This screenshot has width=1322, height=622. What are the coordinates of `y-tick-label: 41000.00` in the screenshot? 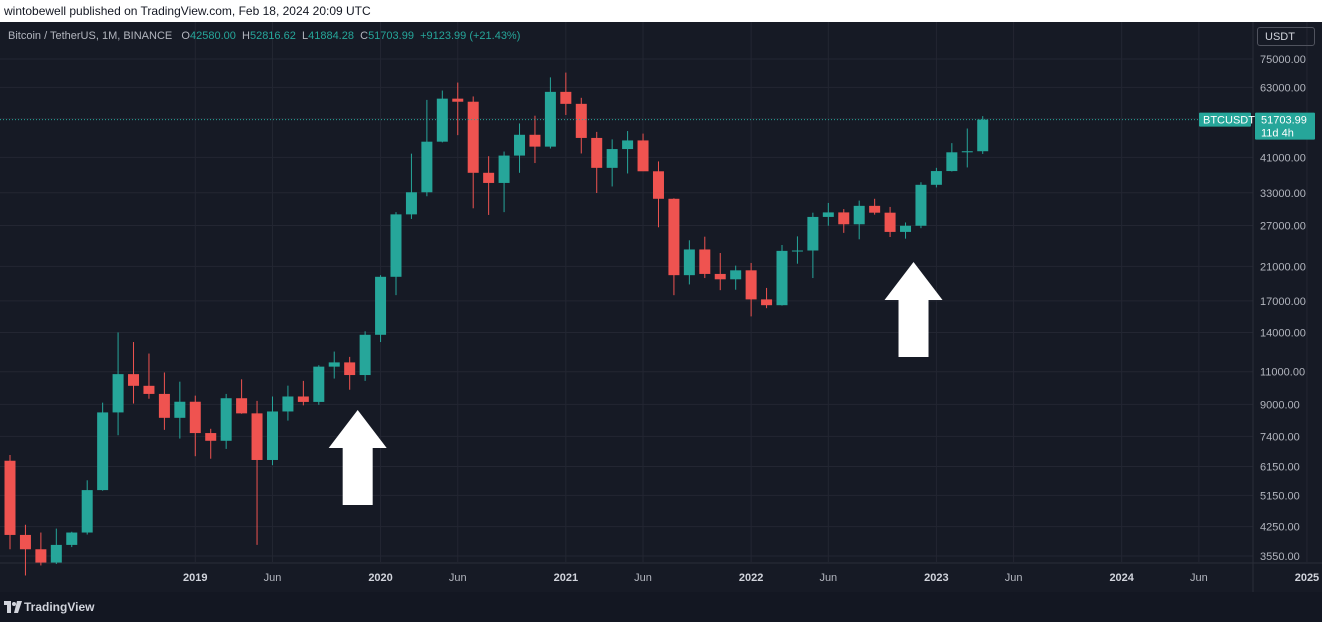 It's located at (1283, 158).